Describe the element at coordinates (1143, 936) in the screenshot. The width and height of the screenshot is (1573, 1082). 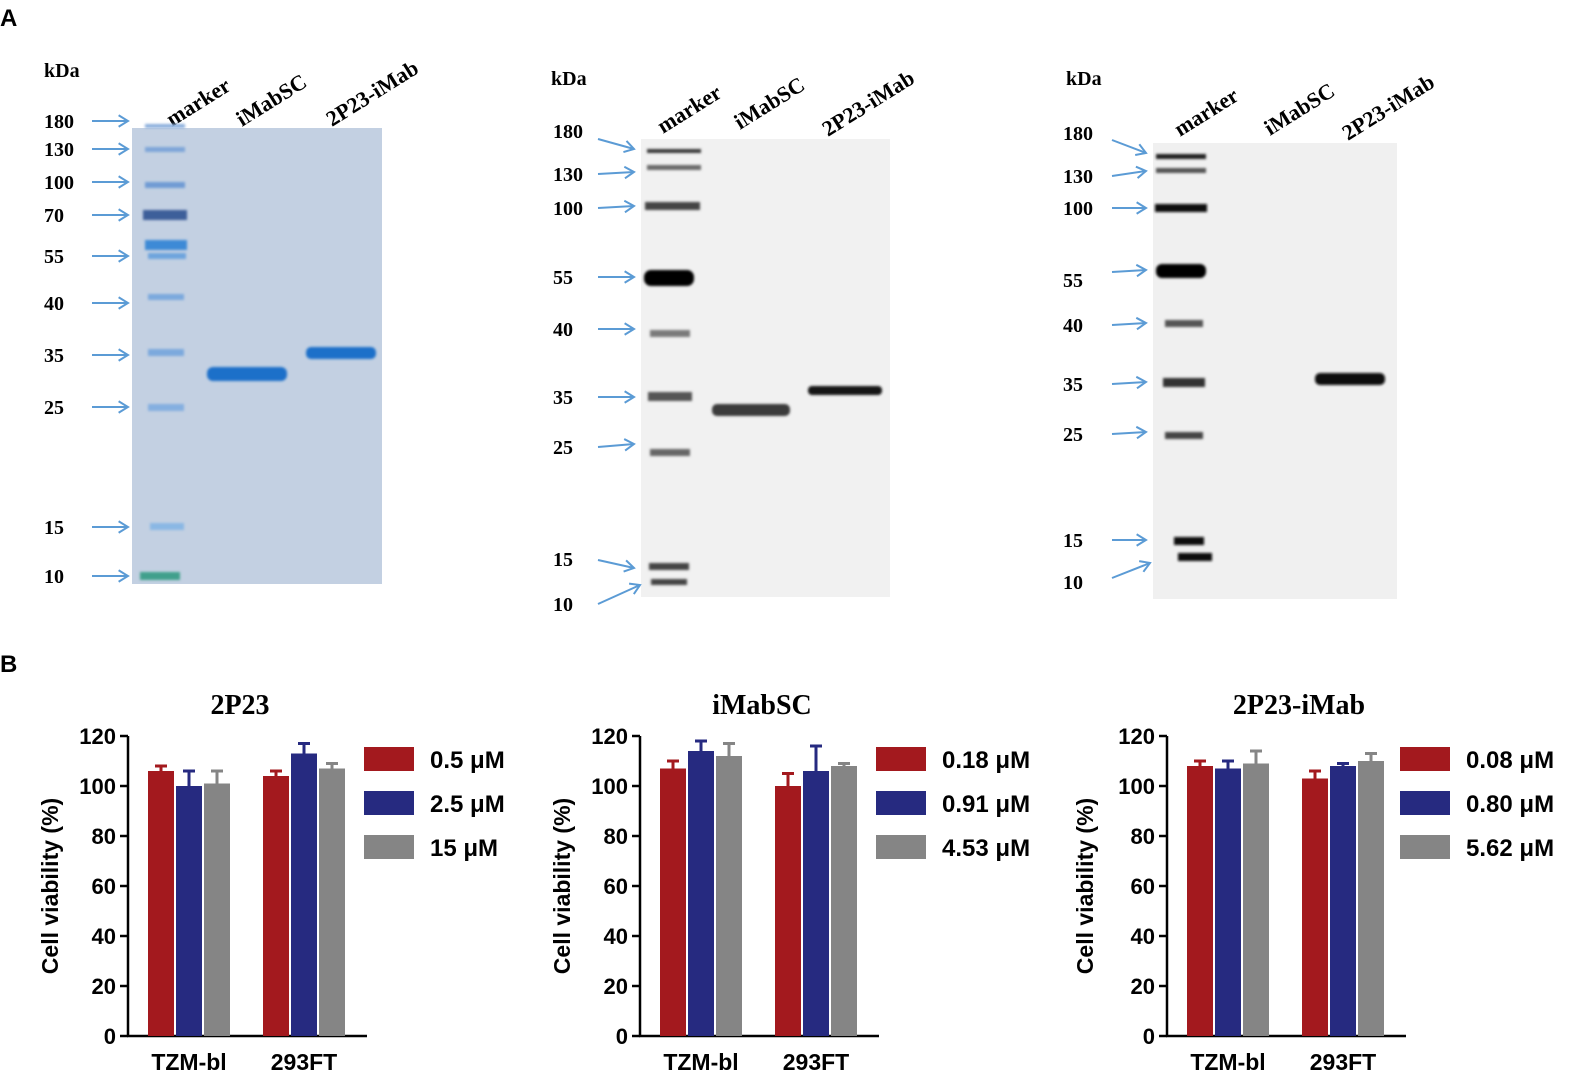
I see `y-tick-label: 40` at that location.